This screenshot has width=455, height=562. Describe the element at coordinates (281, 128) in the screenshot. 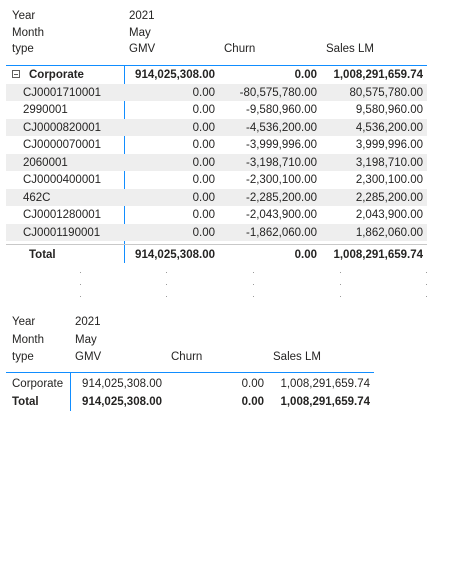

I see `cell-churn: -4,536,200.00` at that location.